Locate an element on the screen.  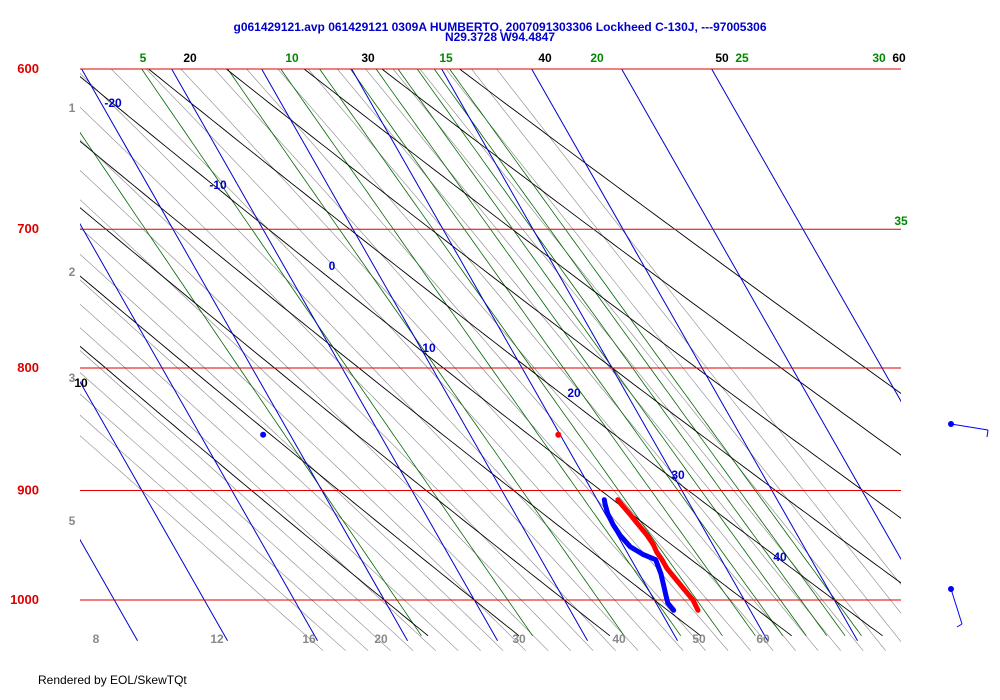
isotherm-label: 0 is located at coordinates (332, 266).